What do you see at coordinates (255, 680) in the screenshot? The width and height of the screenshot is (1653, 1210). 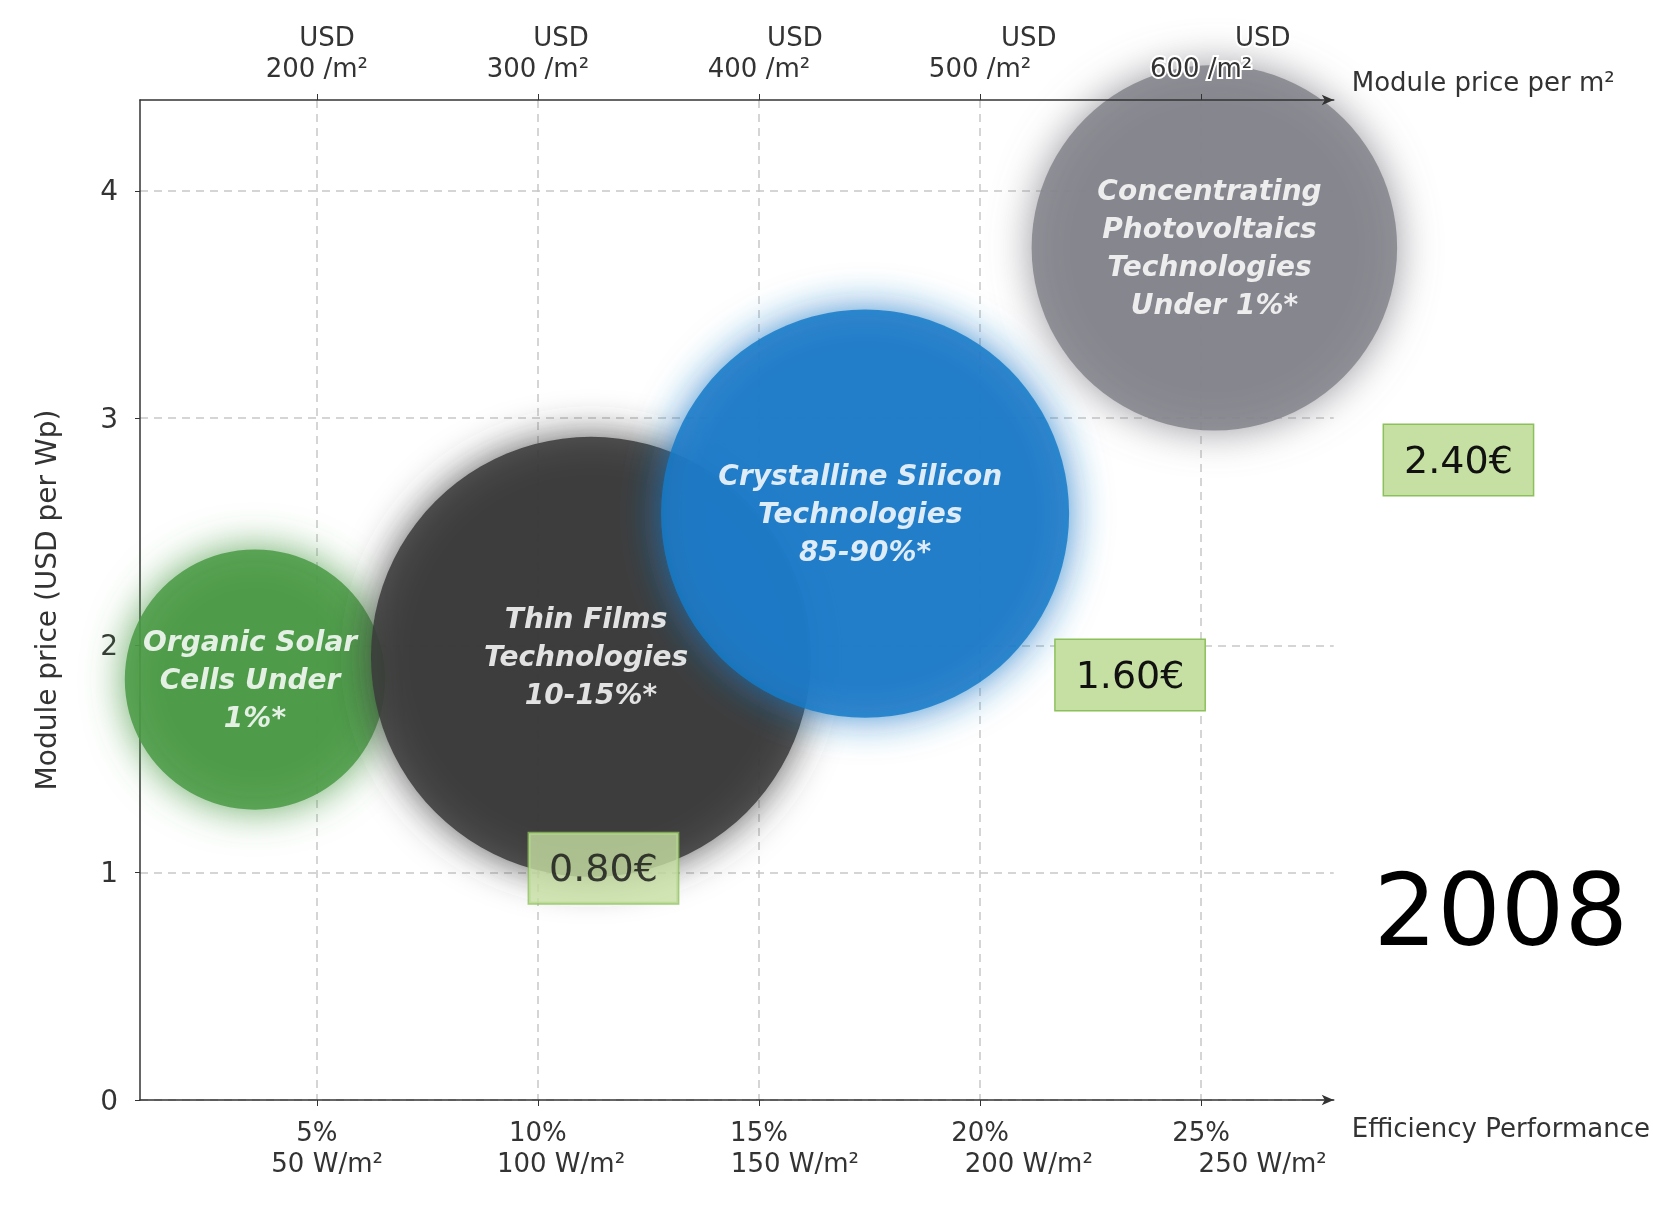 I see `series-label: Organic Solar Cells Under 1%*` at bounding box center [255, 680].